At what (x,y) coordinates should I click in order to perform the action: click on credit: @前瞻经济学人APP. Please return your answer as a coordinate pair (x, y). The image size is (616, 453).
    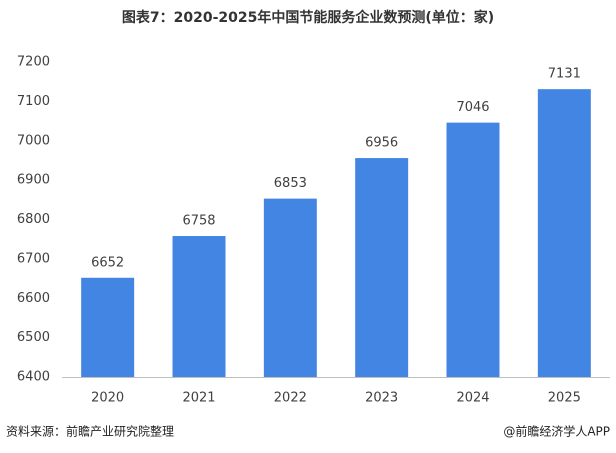
    Looking at the image, I should click on (556, 431).